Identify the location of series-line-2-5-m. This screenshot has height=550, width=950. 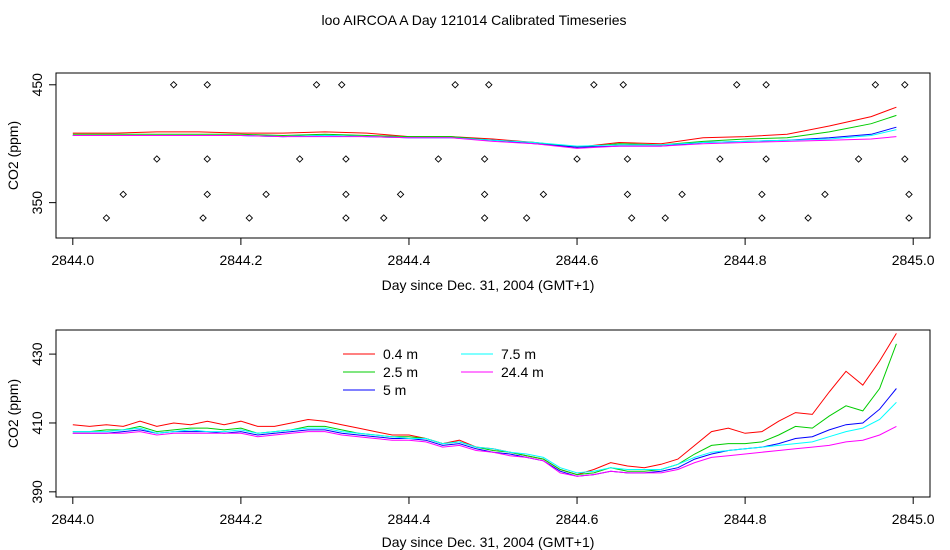
(484, 131).